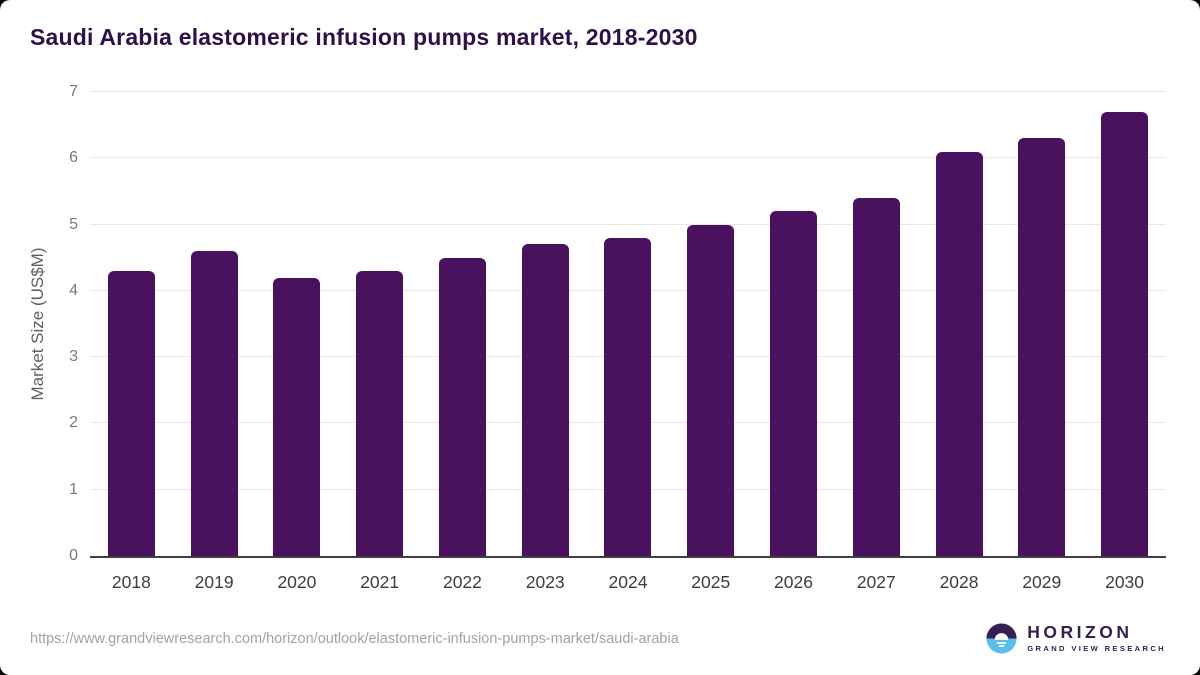 This screenshot has height=675, width=1200. I want to click on bar-slot-2020, so click(297, 324).